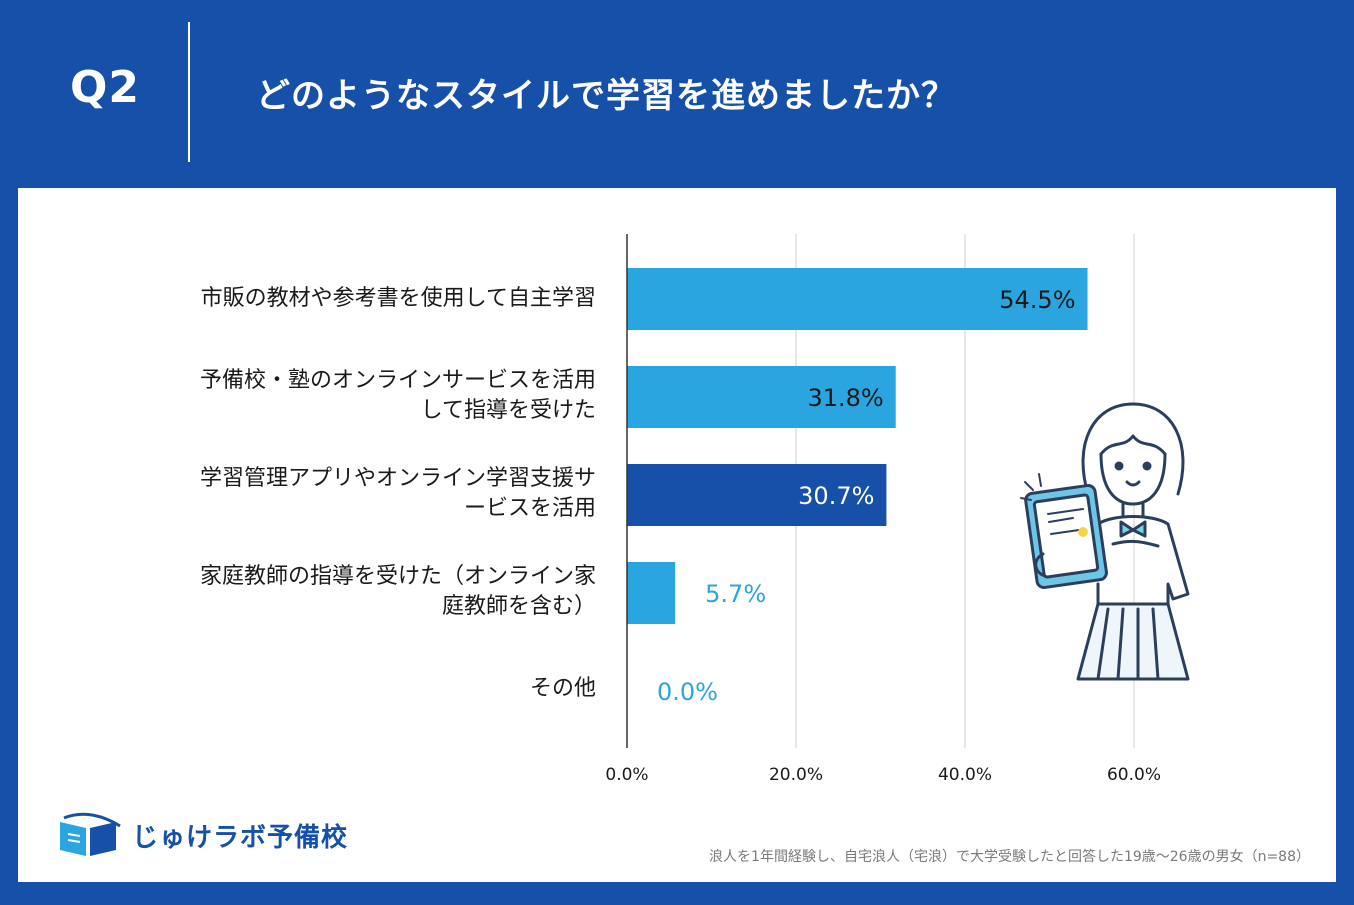 The width and height of the screenshot is (1354, 905). I want to click on header-divider, so click(189, 92).